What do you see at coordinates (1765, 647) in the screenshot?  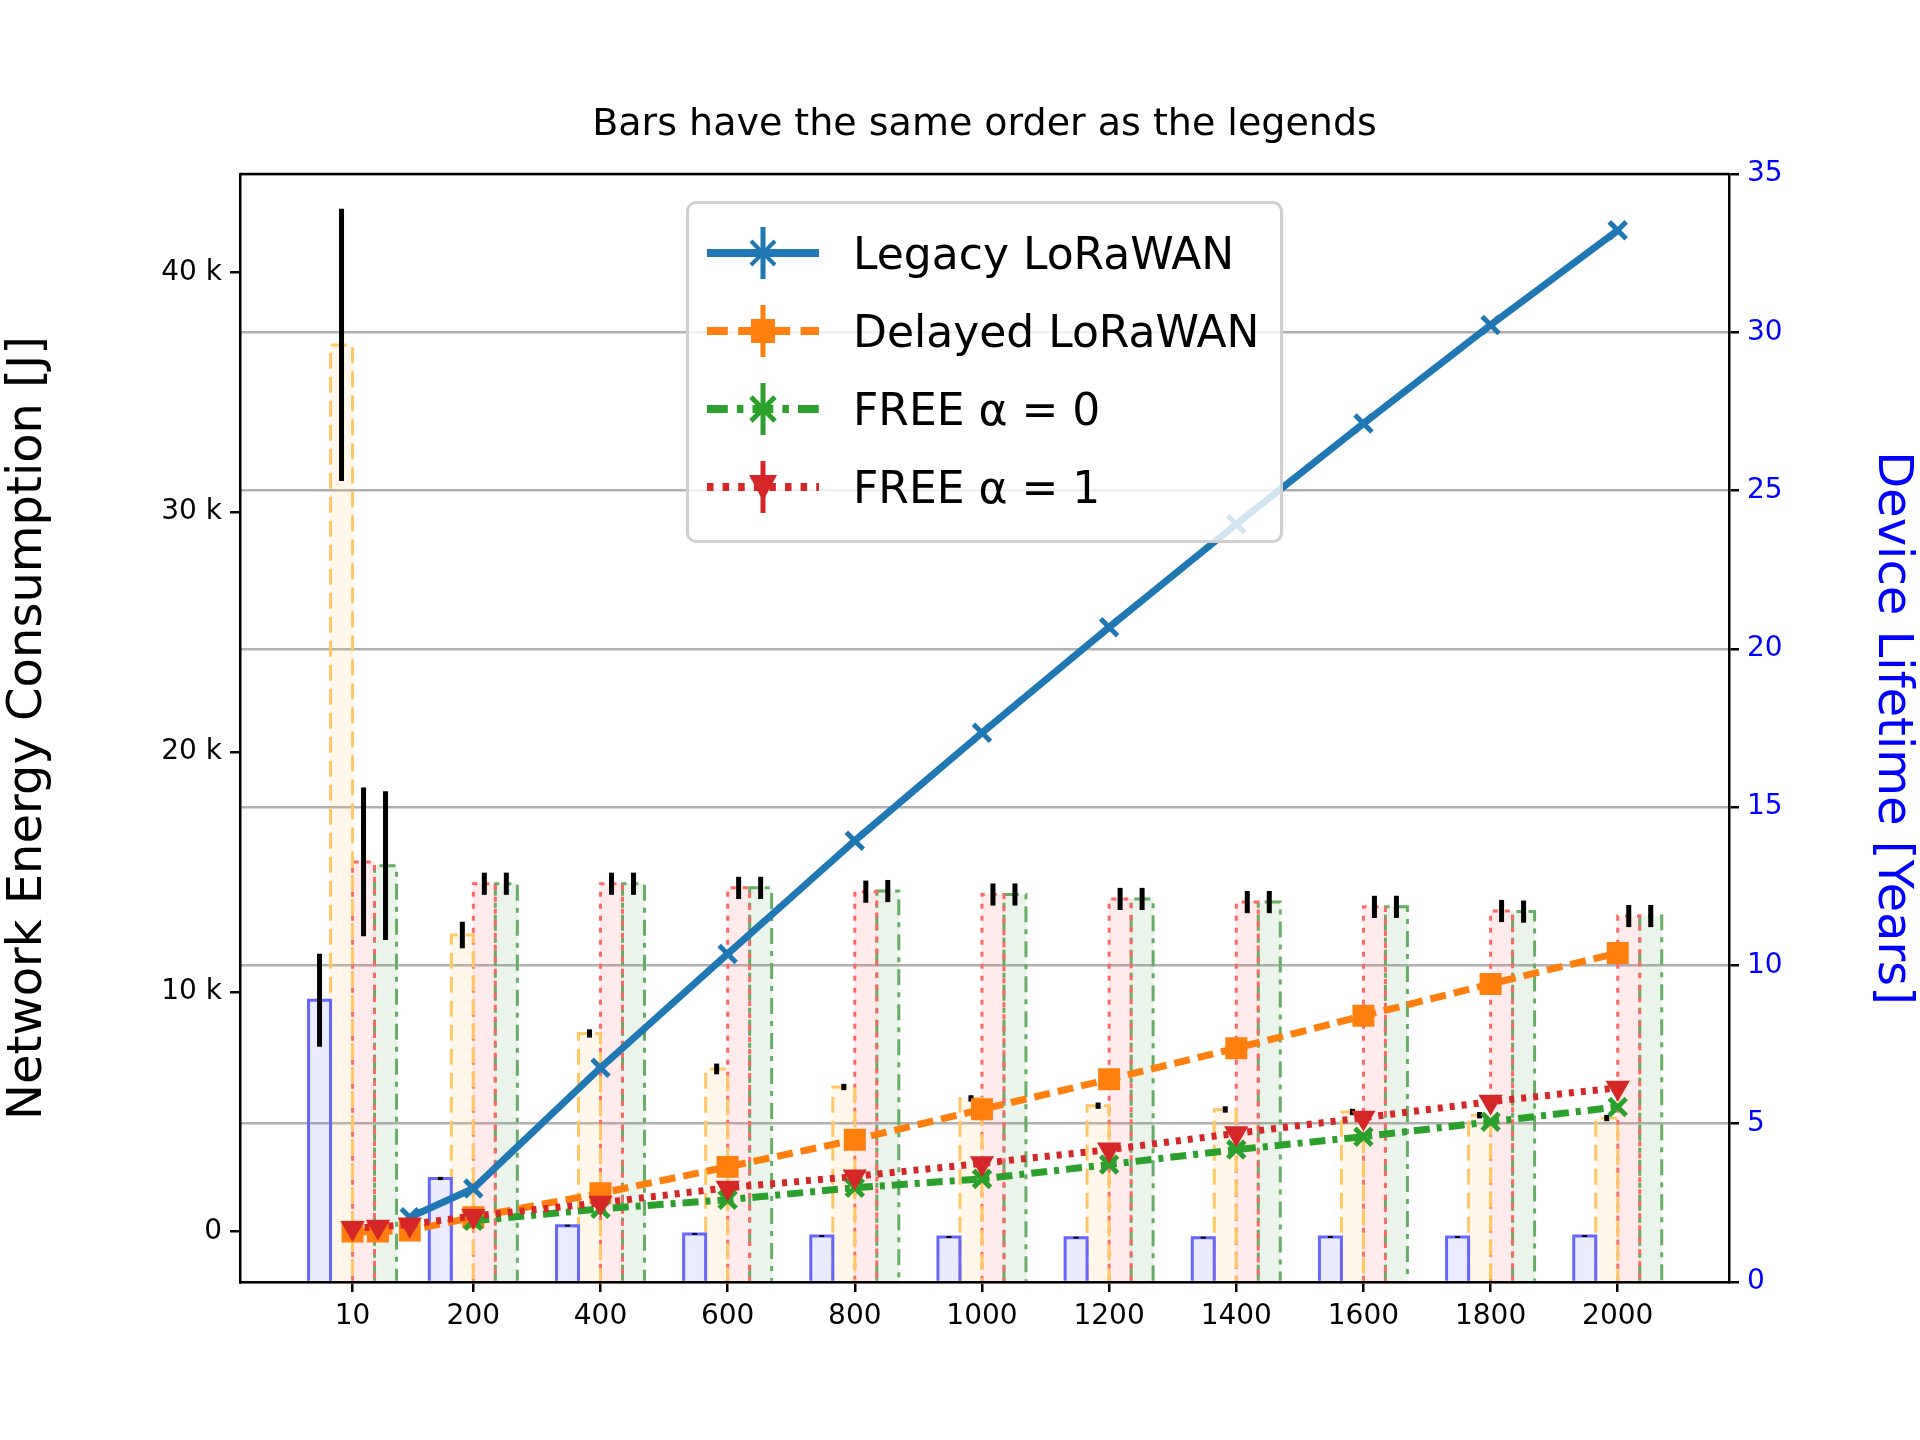 I see `y2-tick-label: 20` at bounding box center [1765, 647].